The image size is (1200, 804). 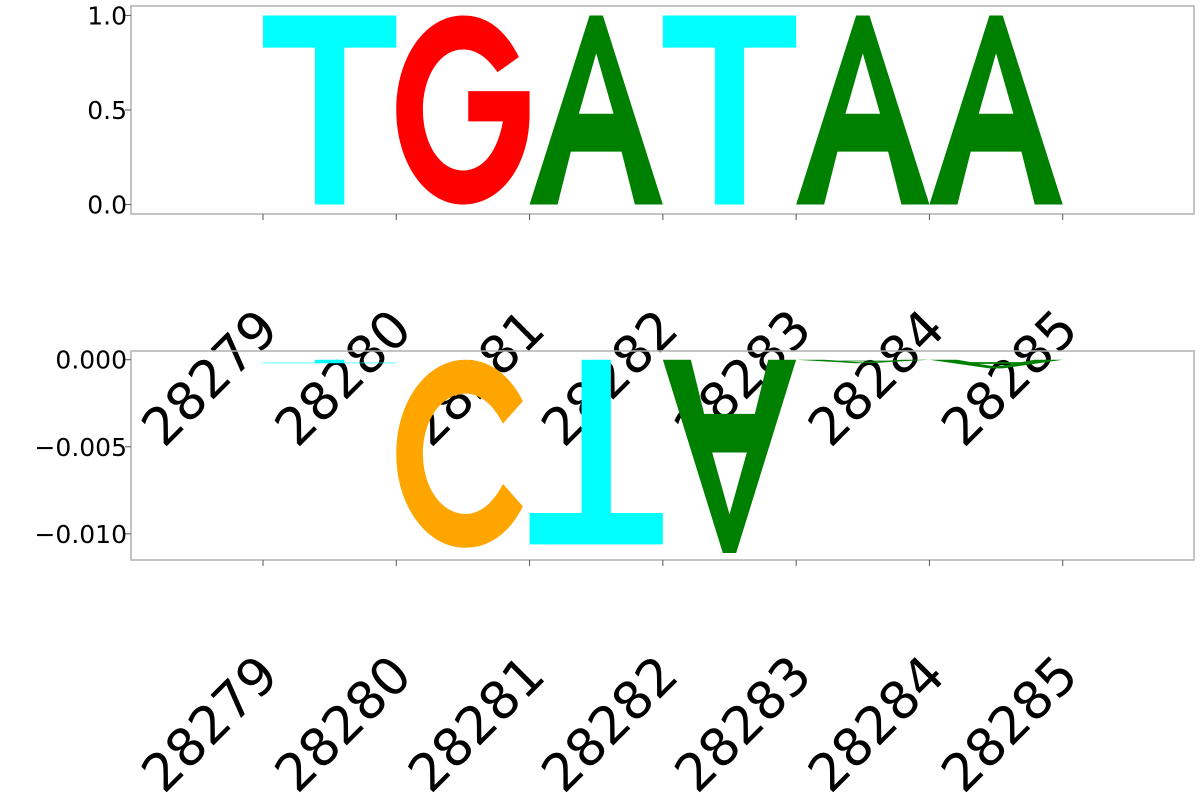 I want to click on ytick-label: 0.000, so click(x=91, y=360).